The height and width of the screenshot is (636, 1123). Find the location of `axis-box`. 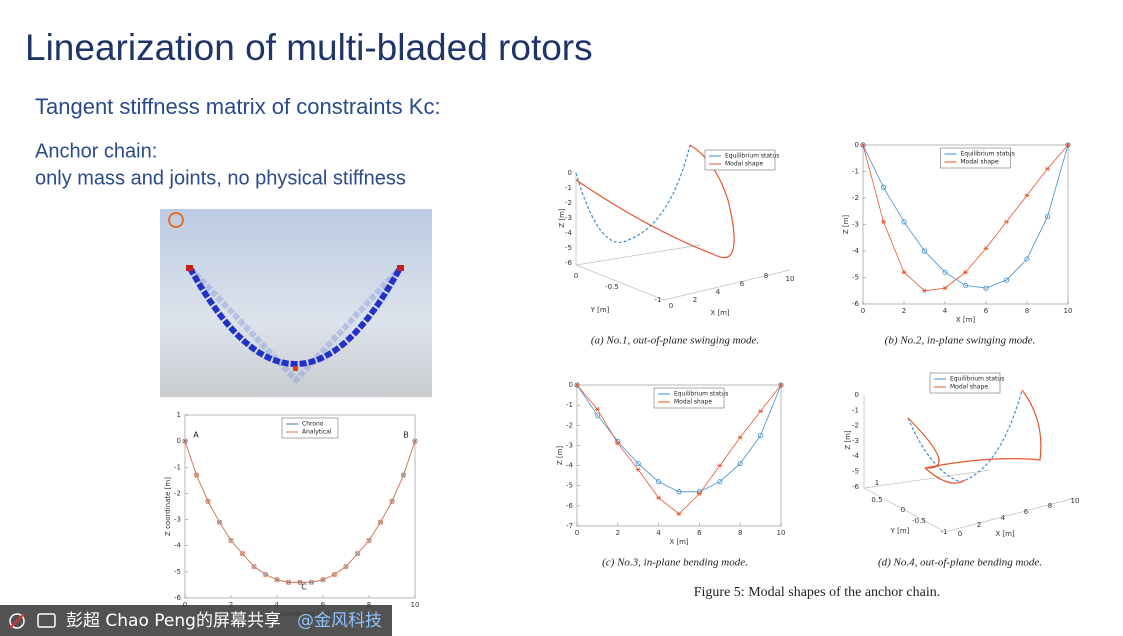

axis-box is located at coordinates (683, 236).